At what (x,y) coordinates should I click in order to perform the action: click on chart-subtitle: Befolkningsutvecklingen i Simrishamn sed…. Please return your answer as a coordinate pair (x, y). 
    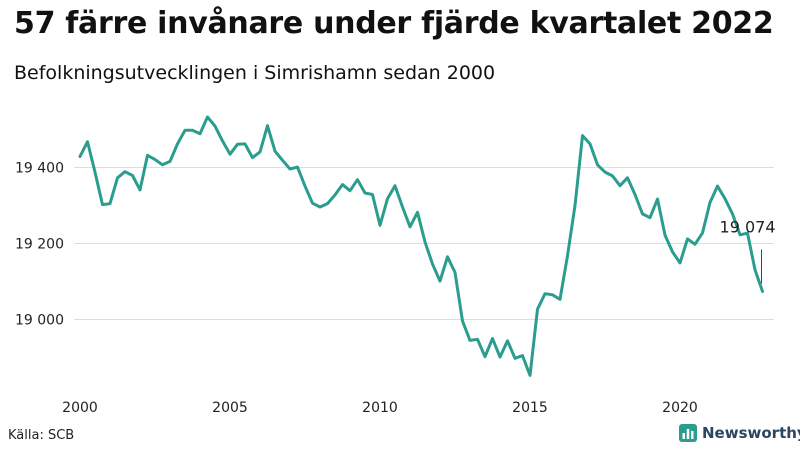
    Looking at the image, I should click on (255, 73).